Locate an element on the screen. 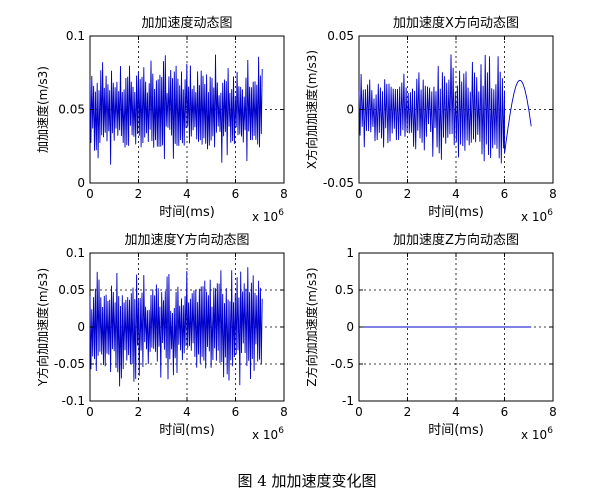  y-tick-label: 0.5 is located at coordinates (344, 290).